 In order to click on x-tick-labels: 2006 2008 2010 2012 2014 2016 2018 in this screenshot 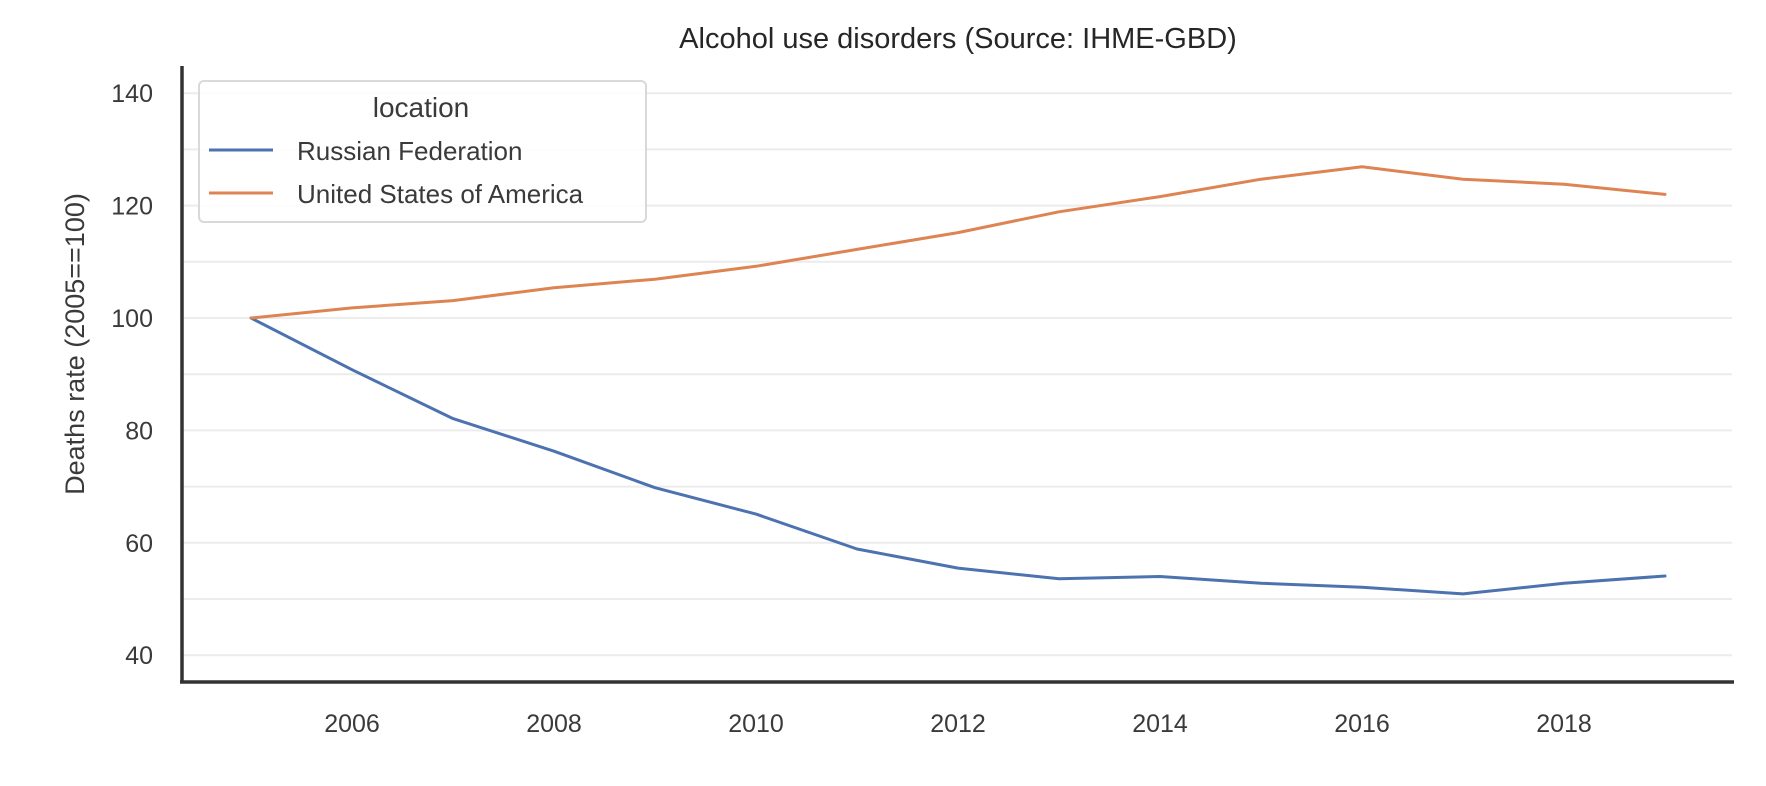, I will do `click(958, 724)`.